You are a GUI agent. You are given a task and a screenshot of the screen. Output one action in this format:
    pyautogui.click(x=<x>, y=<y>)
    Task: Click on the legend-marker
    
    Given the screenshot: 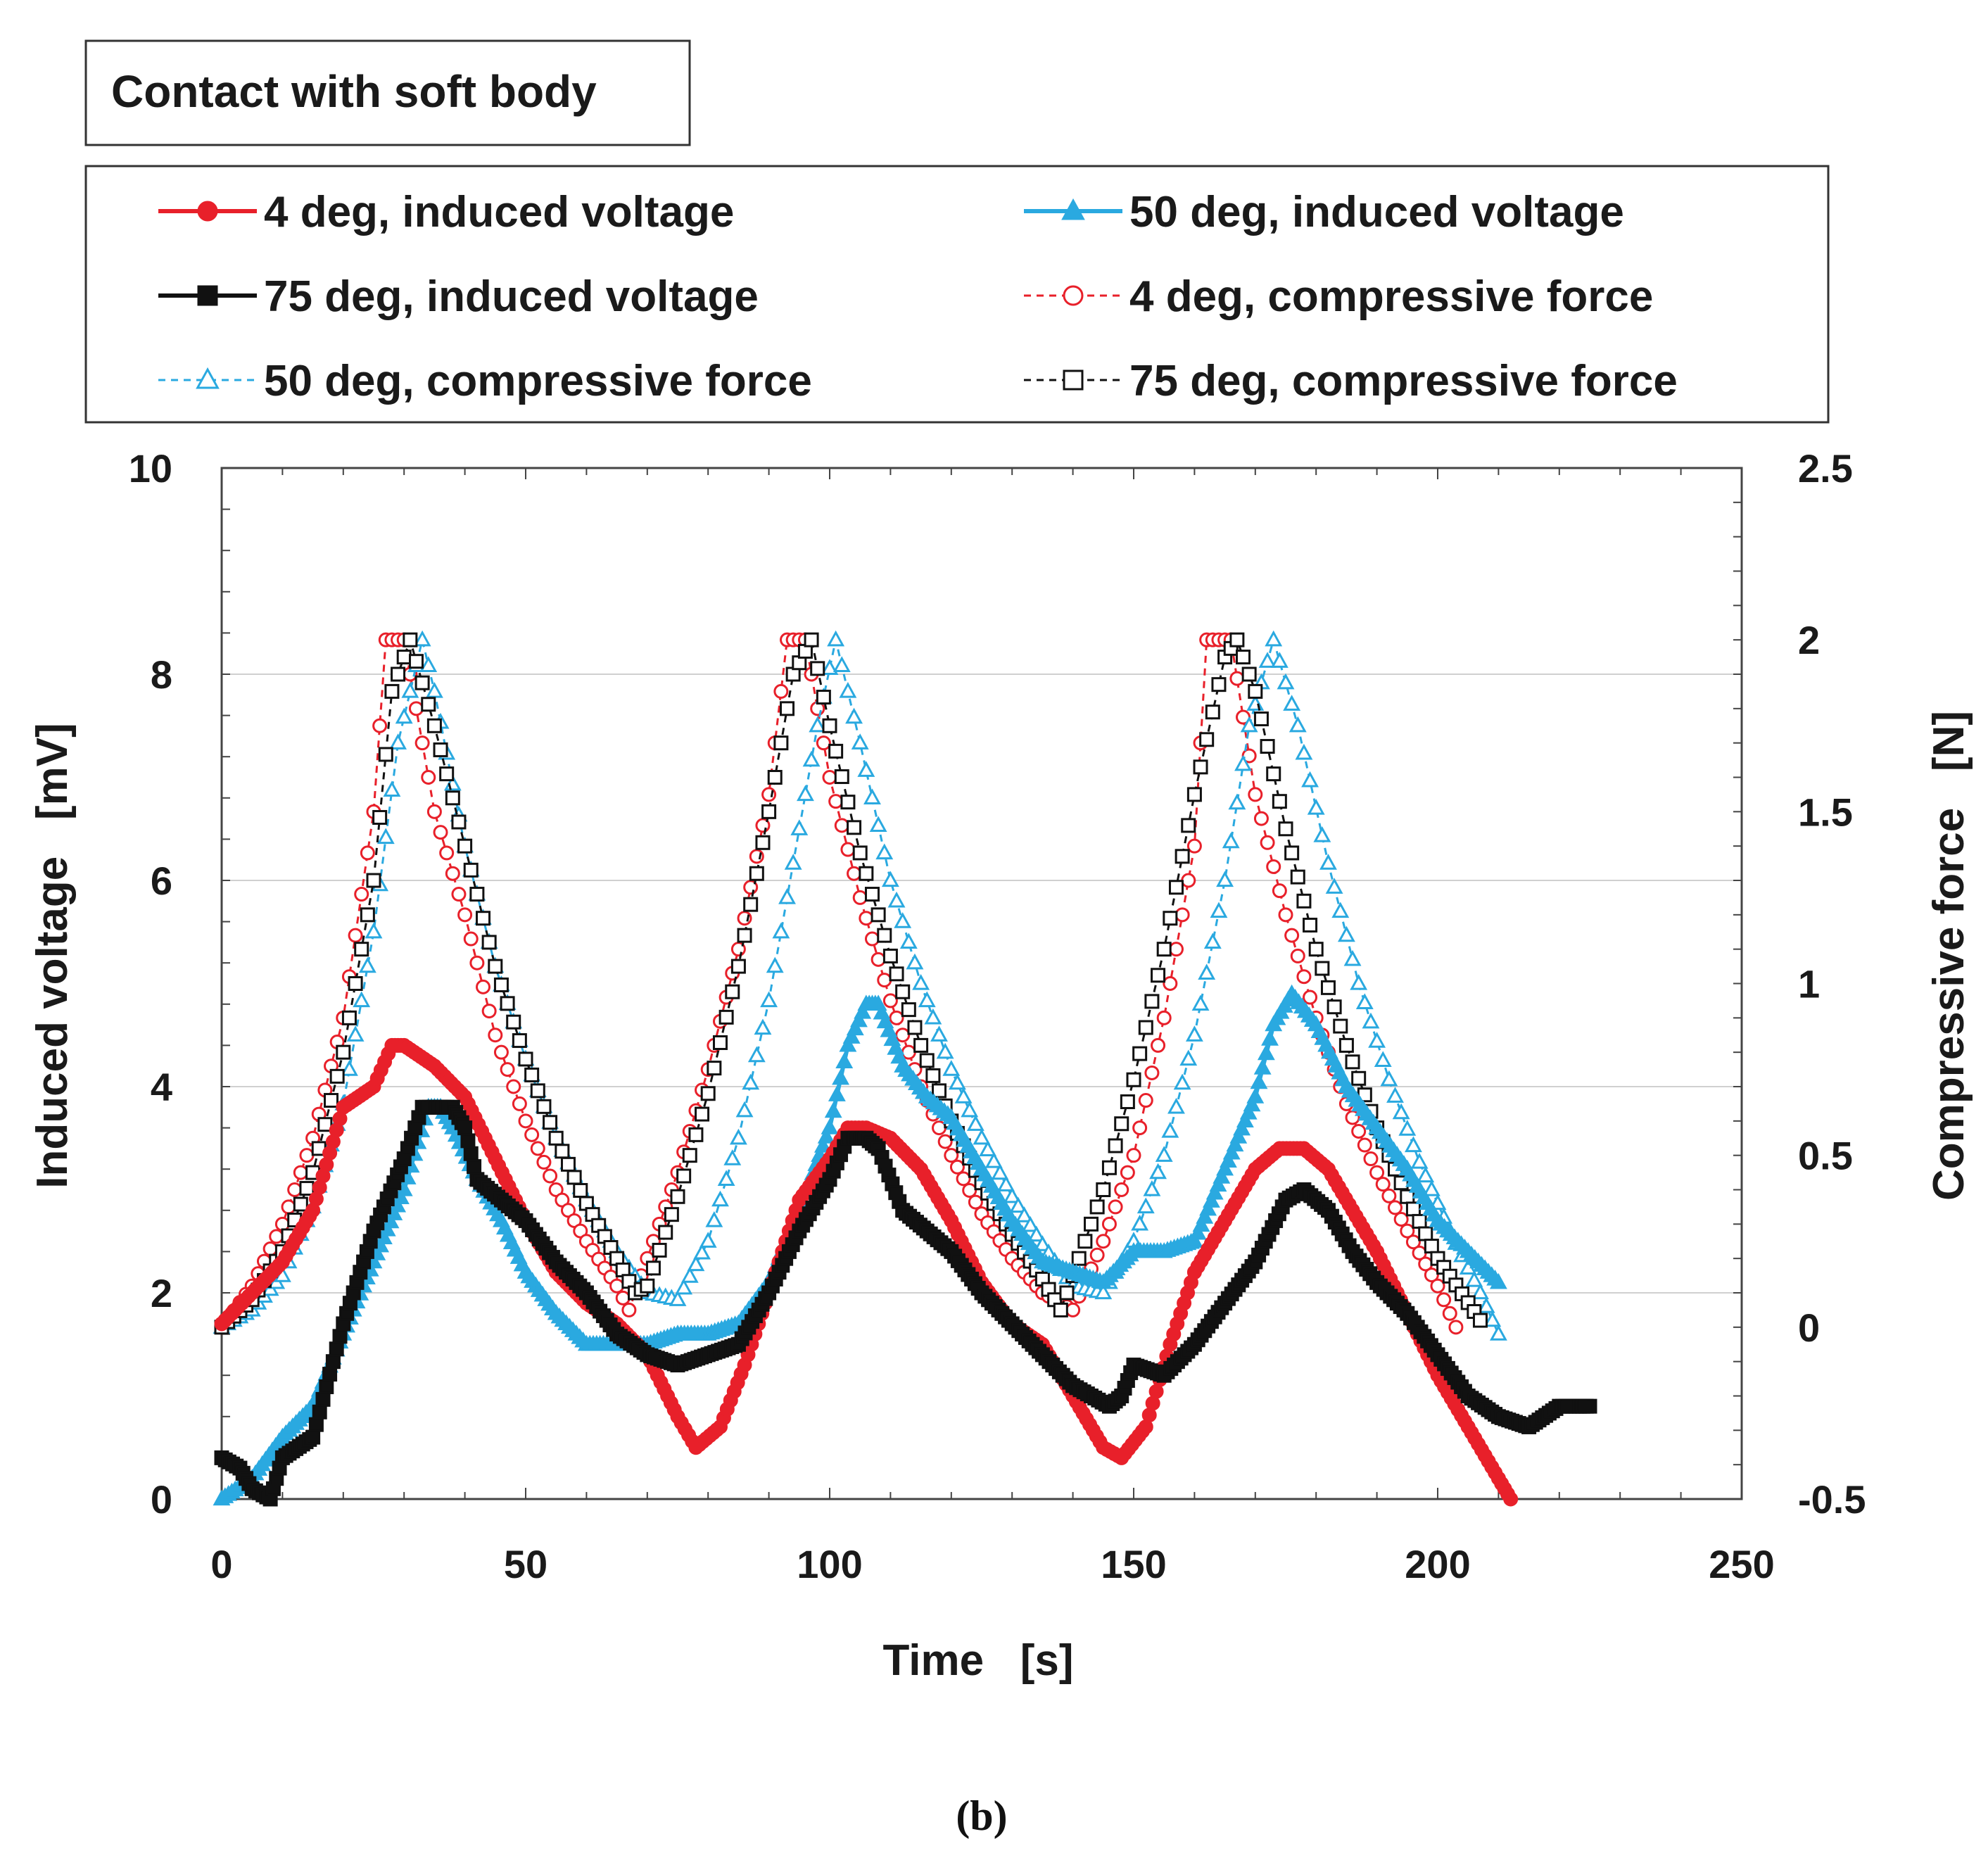 What is the action you would take?
    pyautogui.click(x=1073, y=295)
    